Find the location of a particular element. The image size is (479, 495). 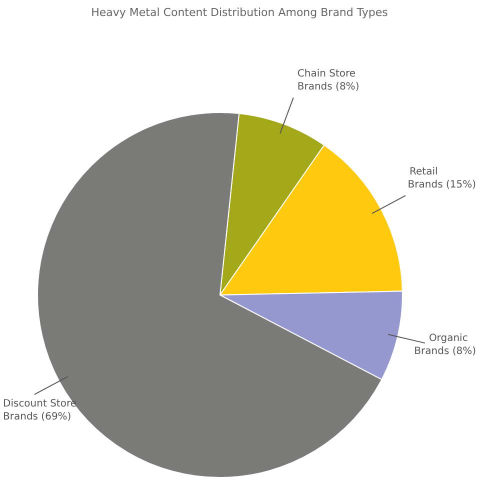

slice-label: Chain Store Brands (8%) is located at coordinates (328, 80).